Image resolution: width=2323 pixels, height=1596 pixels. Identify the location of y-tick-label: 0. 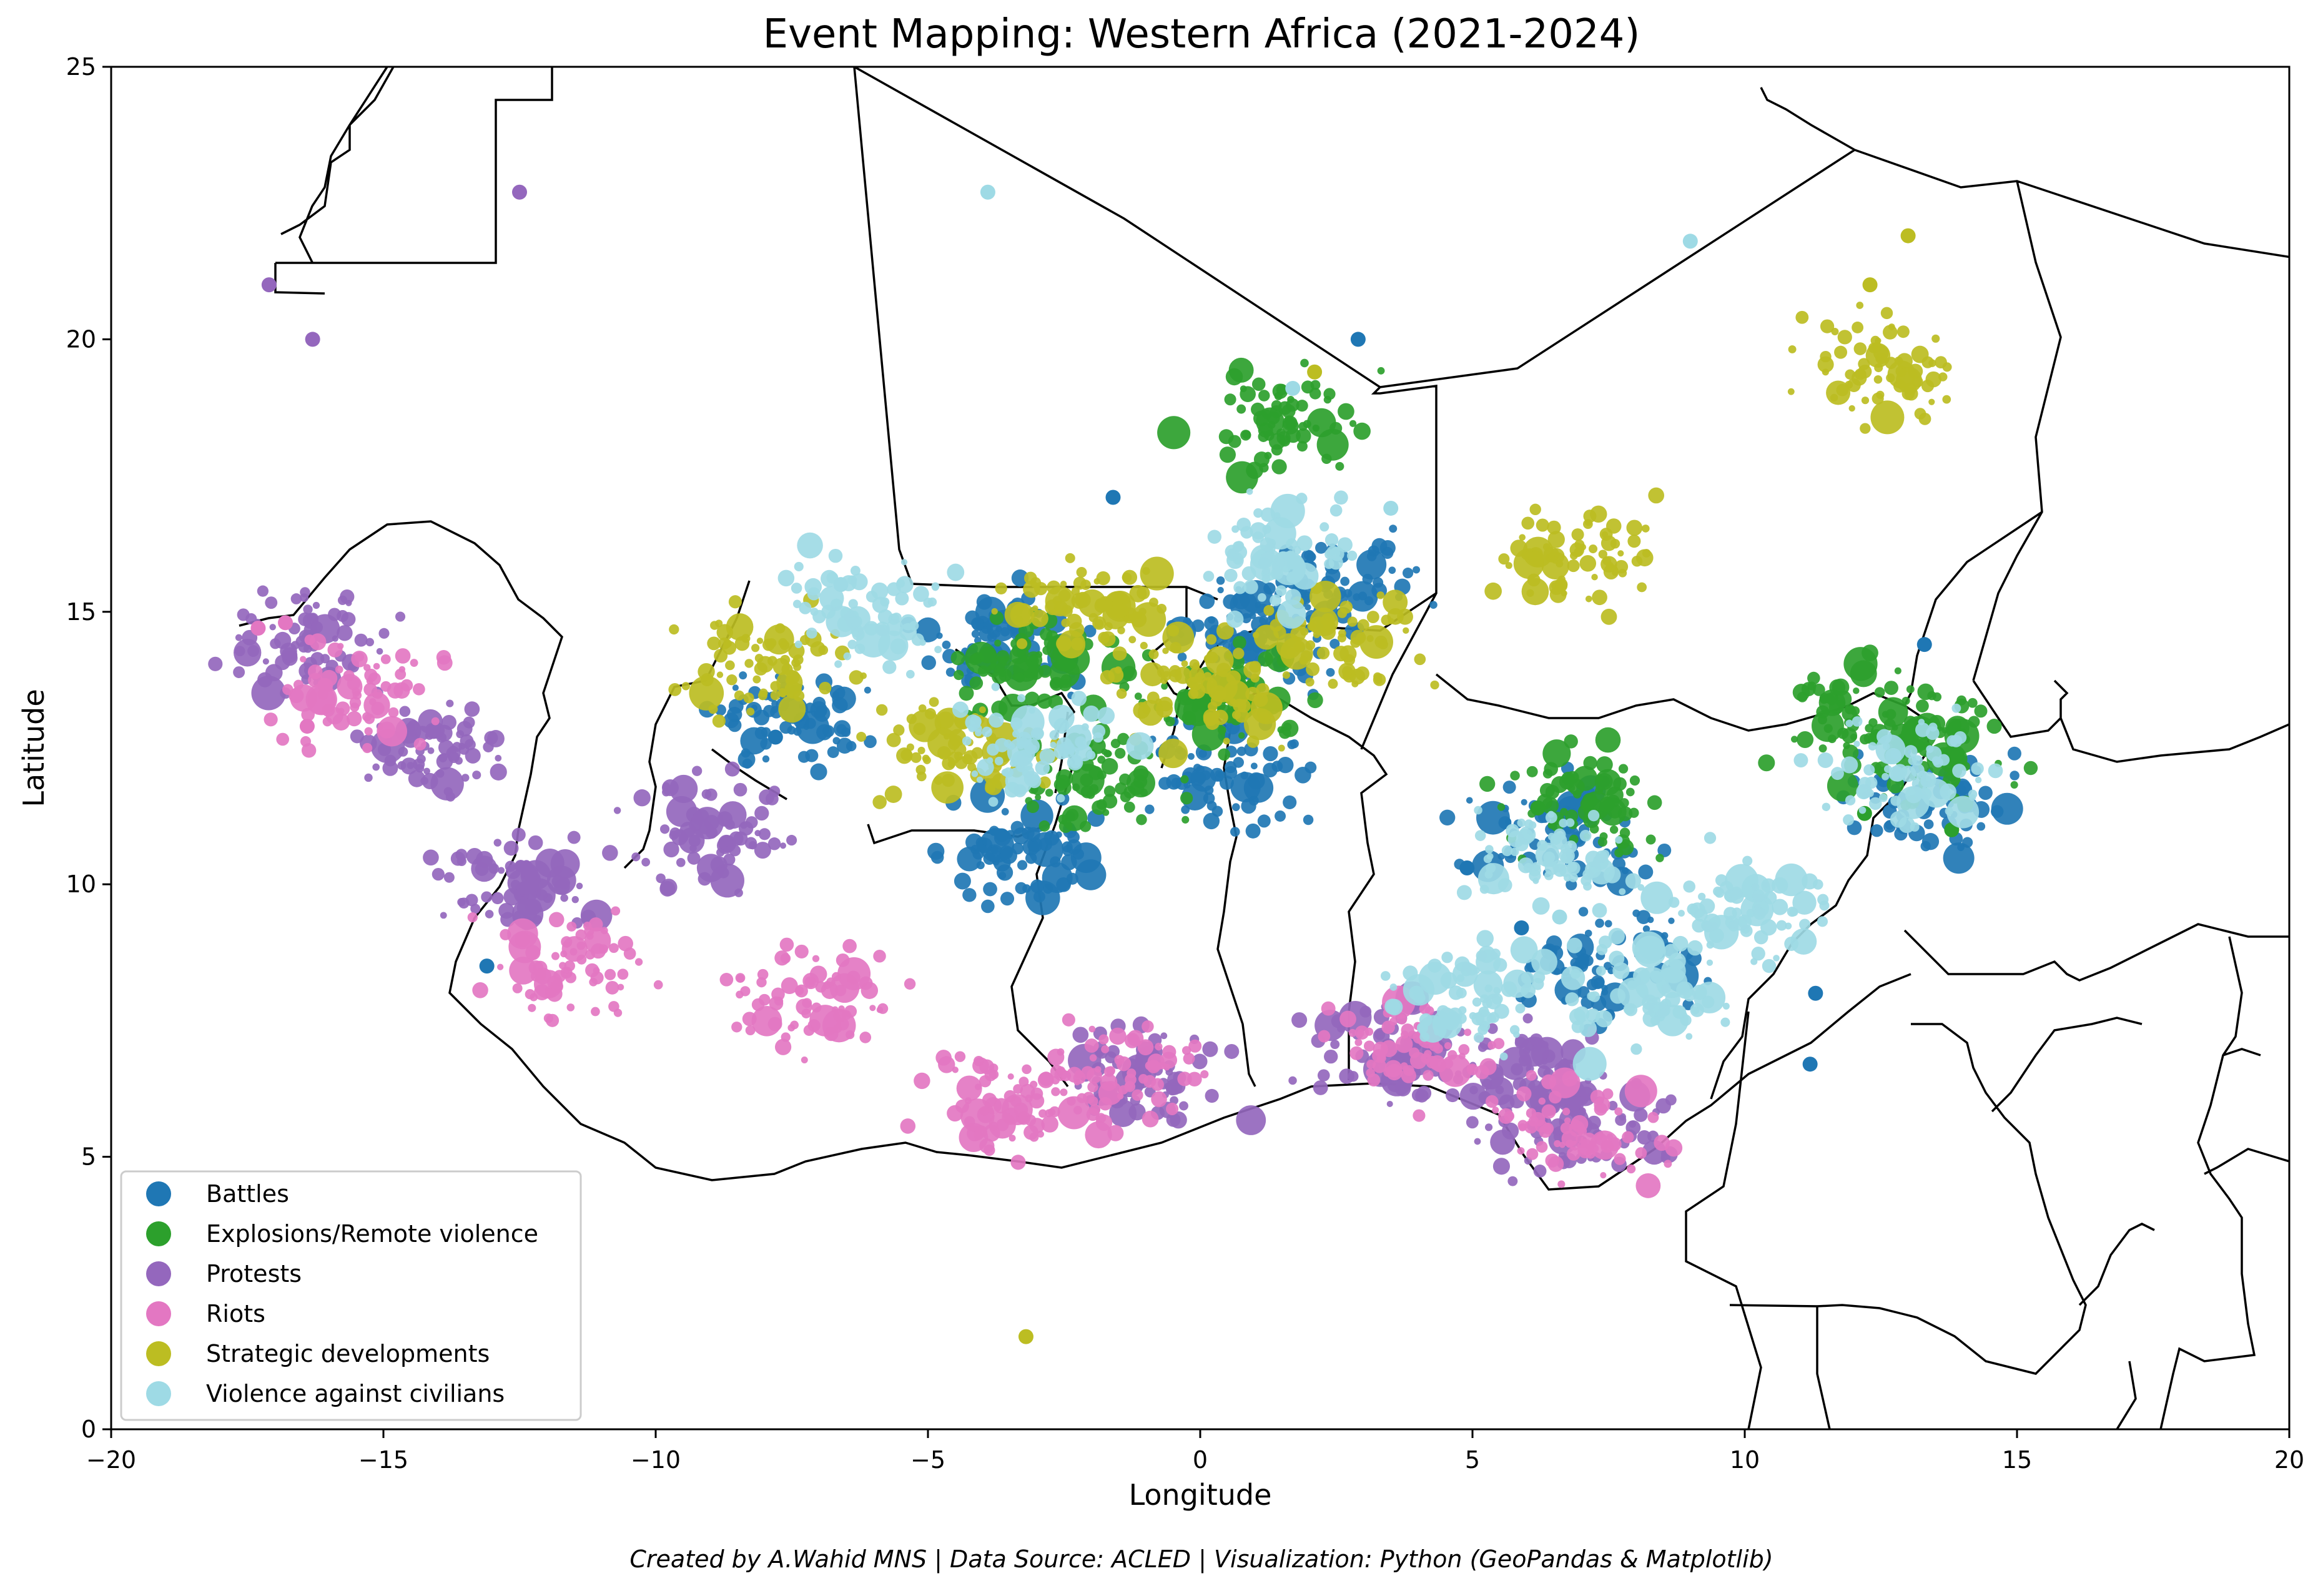
(89, 1429).